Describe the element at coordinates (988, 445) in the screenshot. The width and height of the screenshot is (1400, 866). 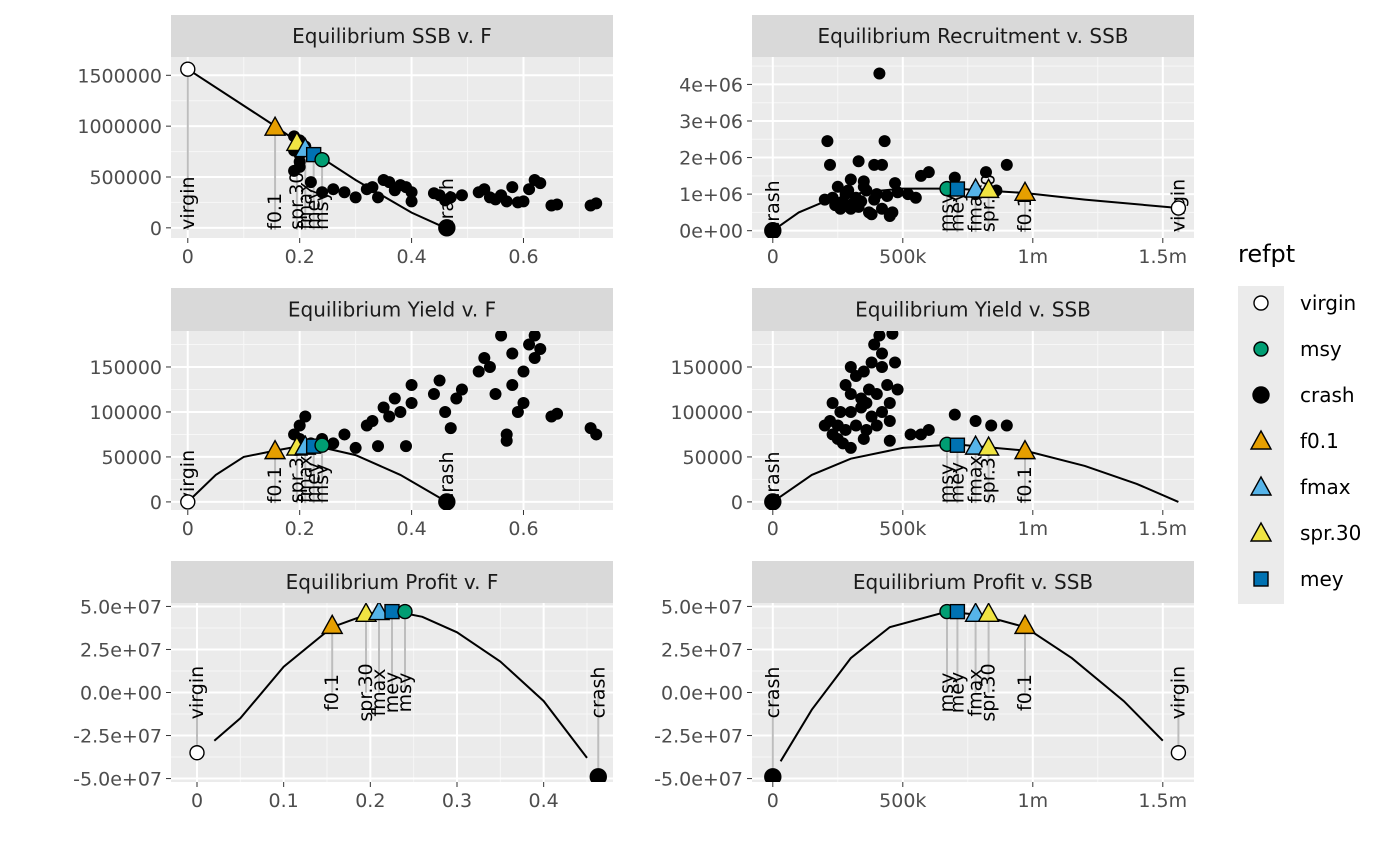
I see `refpt-marker-spr.30` at that location.